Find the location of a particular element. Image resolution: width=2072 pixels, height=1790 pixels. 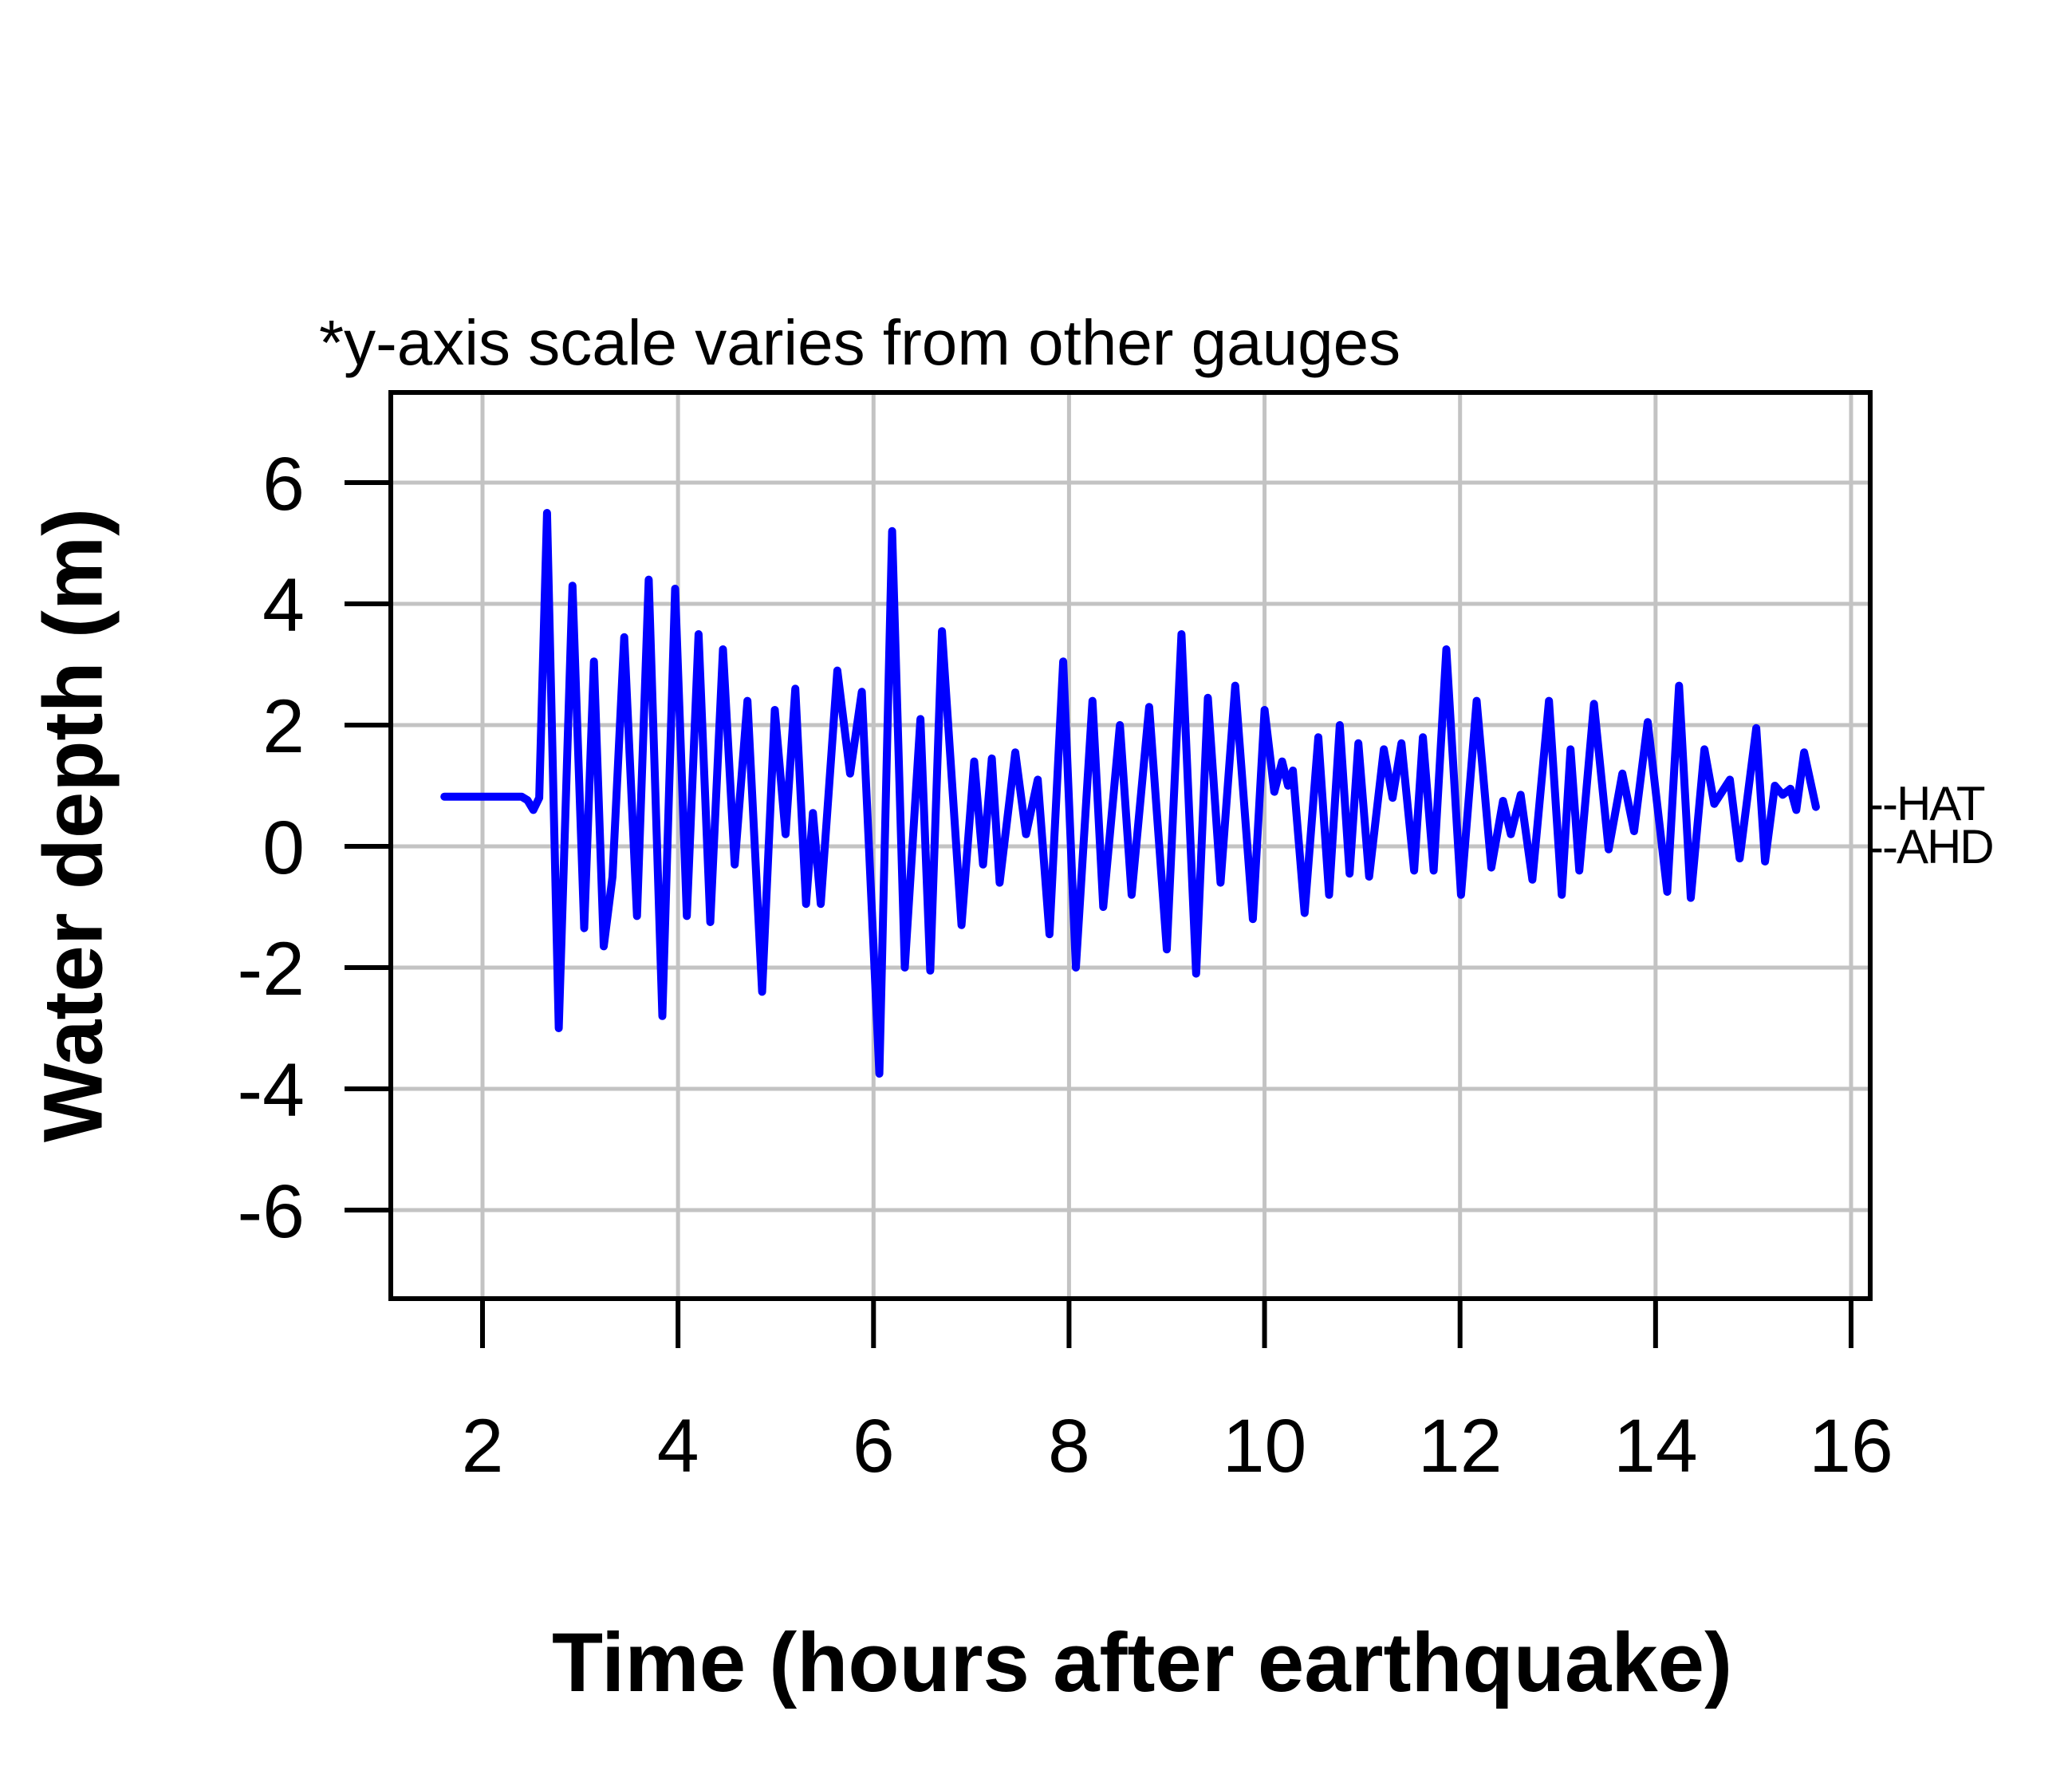

y-axis-label: Water depth (m) is located at coordinates (73, 825).